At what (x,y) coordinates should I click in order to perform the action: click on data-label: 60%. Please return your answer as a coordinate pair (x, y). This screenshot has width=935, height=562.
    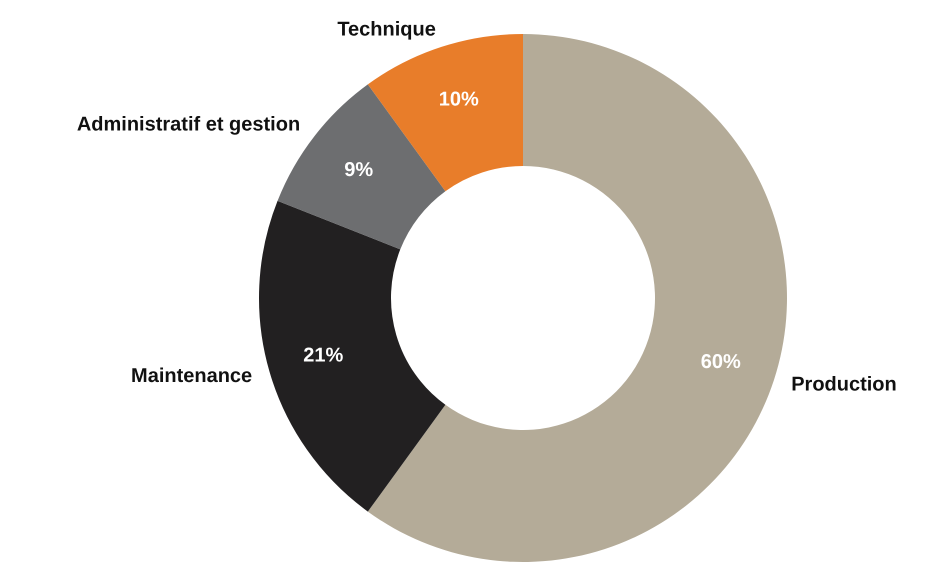
    Looking at the image, I should click on (721, 361).